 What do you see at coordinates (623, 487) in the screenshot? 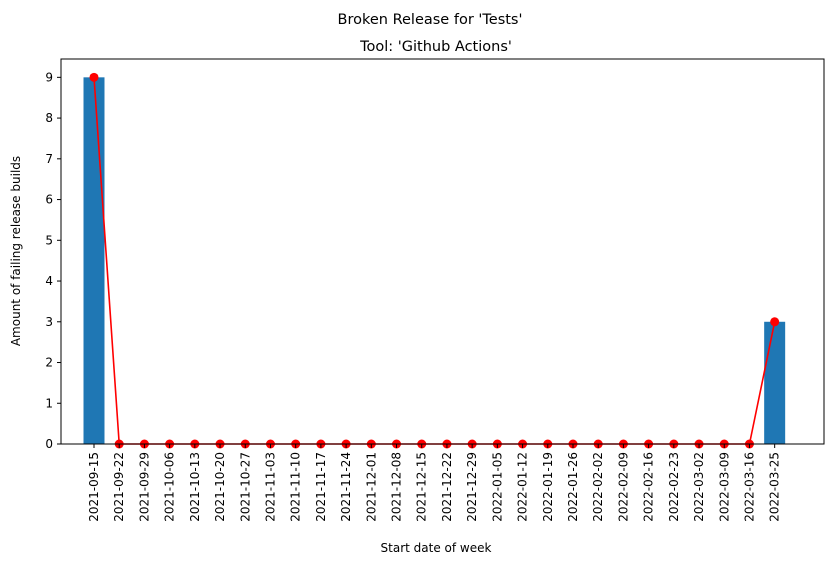
I see `x-tick-label-2022-02-09: 2022-02-09` at bounding box center [623, 487].